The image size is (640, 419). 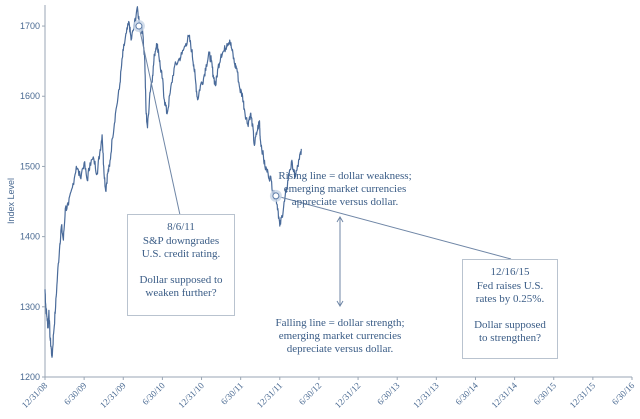 What do you see at coordinates (32, 201) in the screenshot?
I see `y-axis-ticks: 1200 1300 1400 1500 1600 1700` at bounding box center [32, 201].